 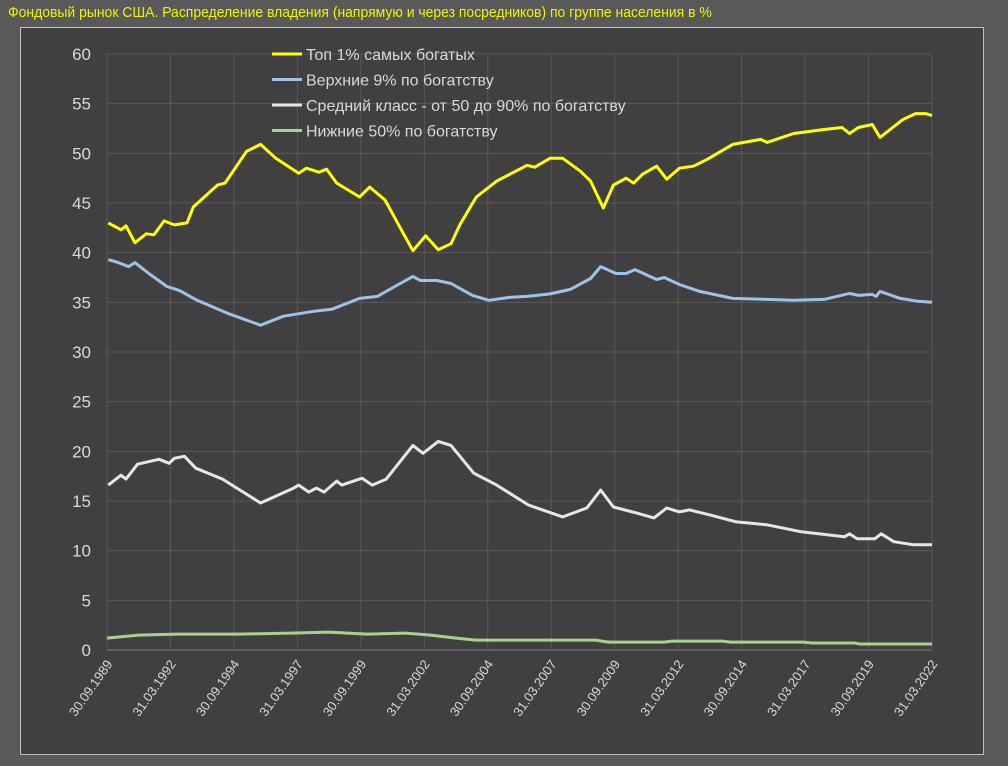 I want to click on y-tick-label: 40, so click(x=81, y=253).